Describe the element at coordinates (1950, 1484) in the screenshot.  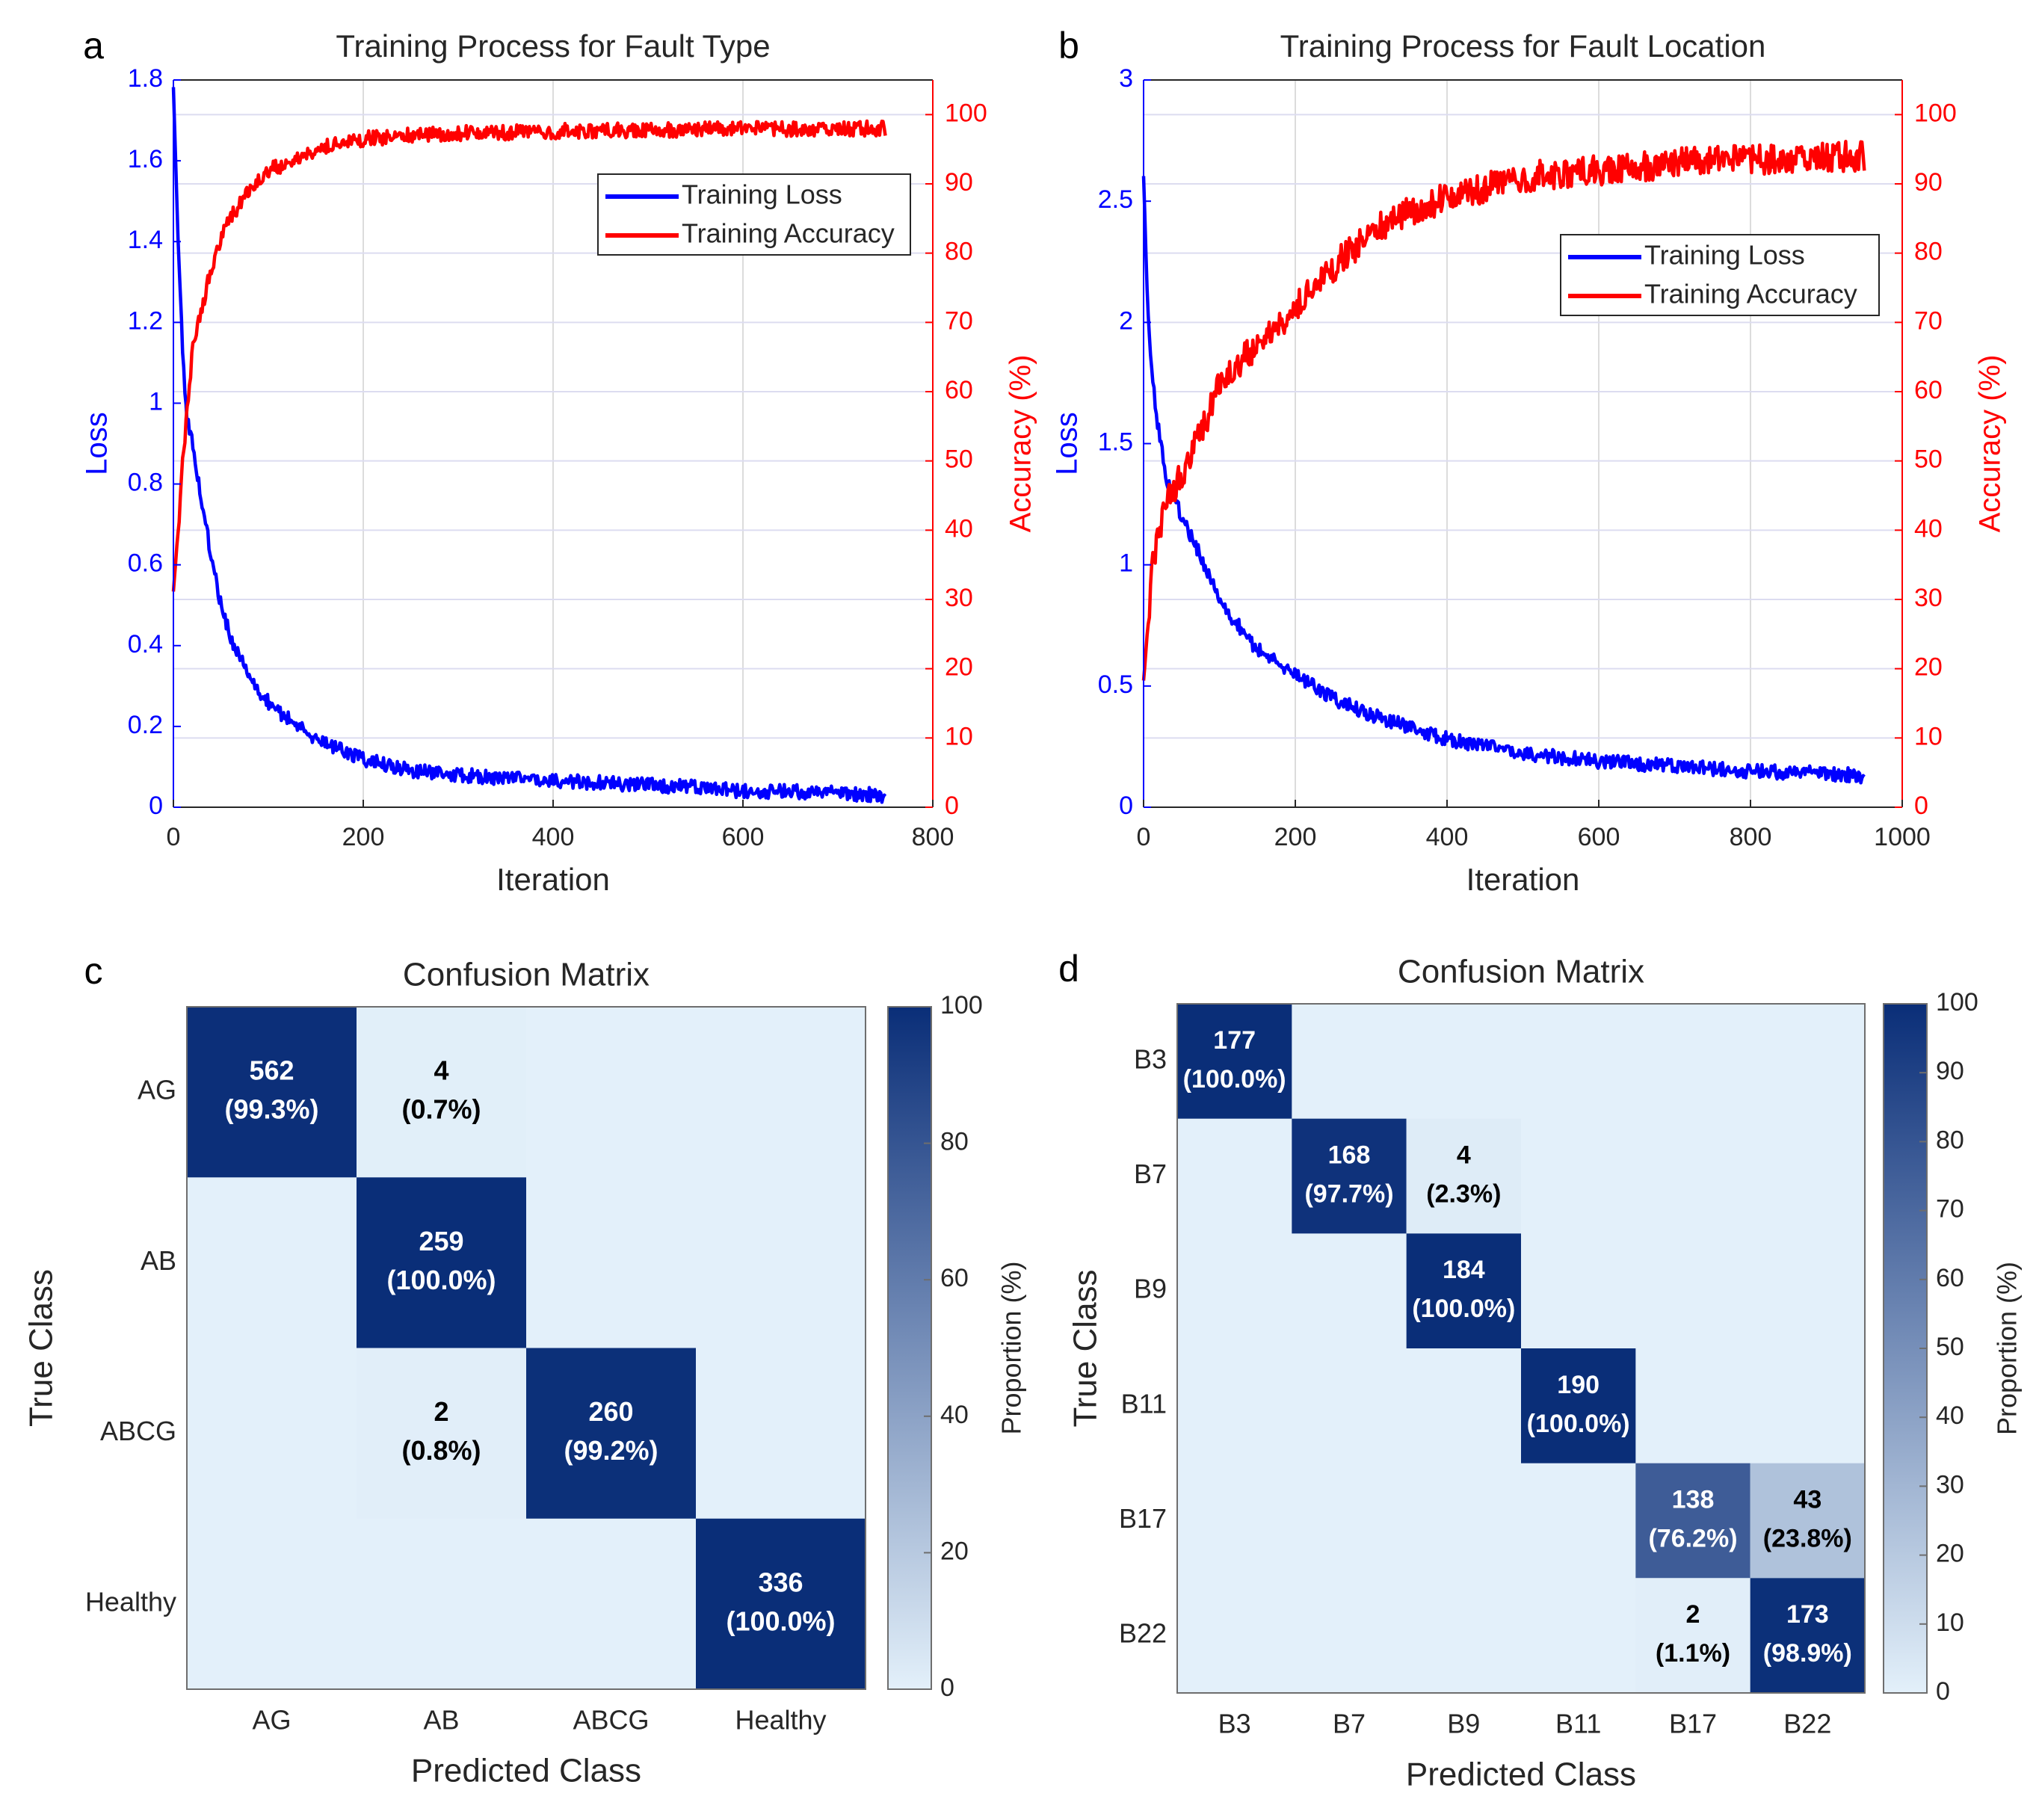
I see `panel-d-colorbar-tick-label: 30` at that location.